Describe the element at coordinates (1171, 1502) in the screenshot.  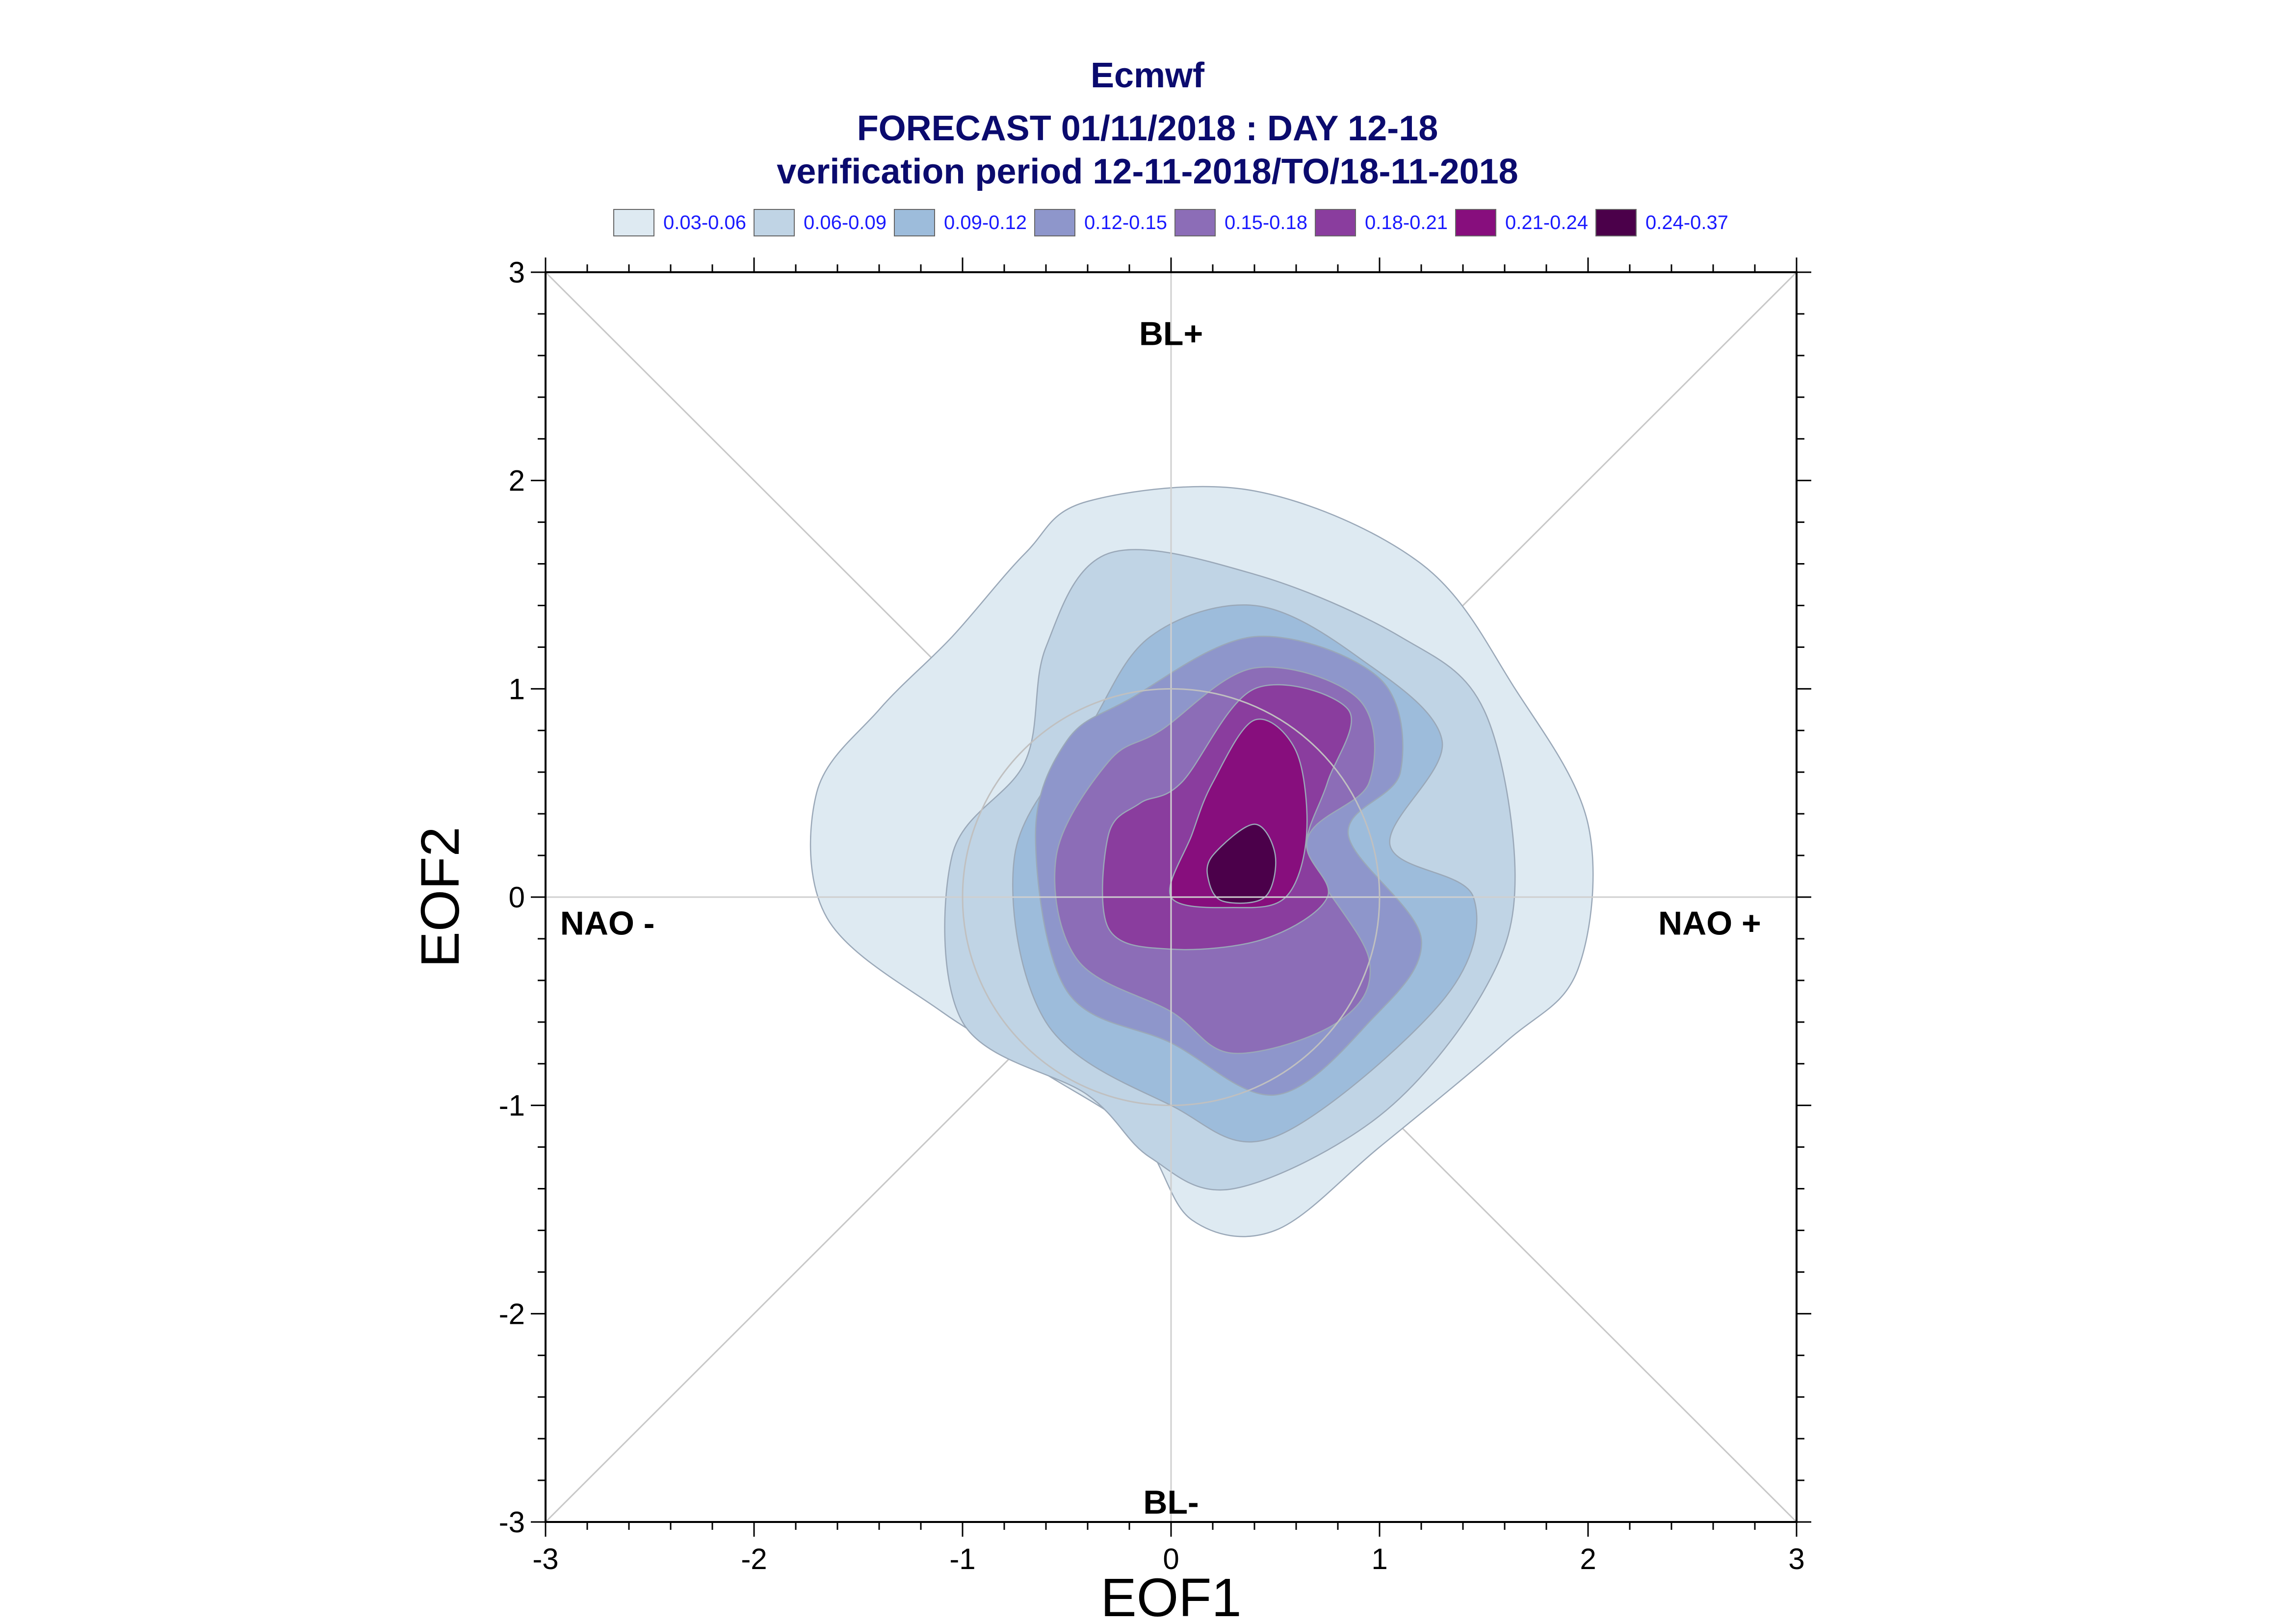
I see `regime-label-bottom: BL-` at that location.